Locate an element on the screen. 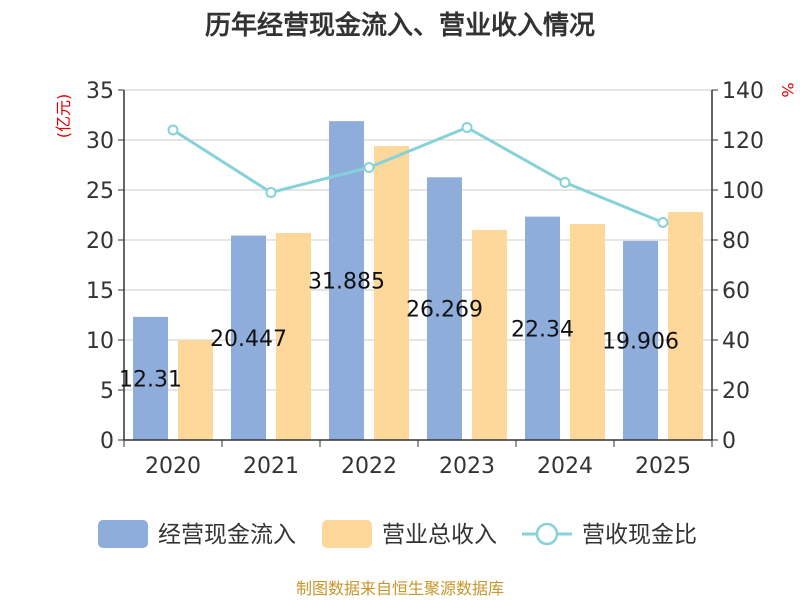 The height and width of the screenshot is (600, 800). bar-value-label: 26.269 is located at coordinates (444, 310).